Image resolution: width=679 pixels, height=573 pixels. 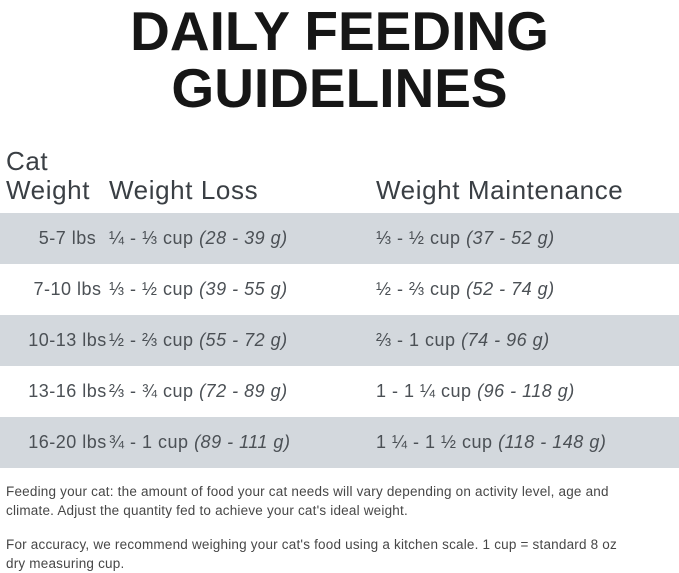 What do you see at coordinates (339, 31) in the screenshot?
I see `page-title-line-1: DAILY FEEDING` at bounding box center [339, 31].